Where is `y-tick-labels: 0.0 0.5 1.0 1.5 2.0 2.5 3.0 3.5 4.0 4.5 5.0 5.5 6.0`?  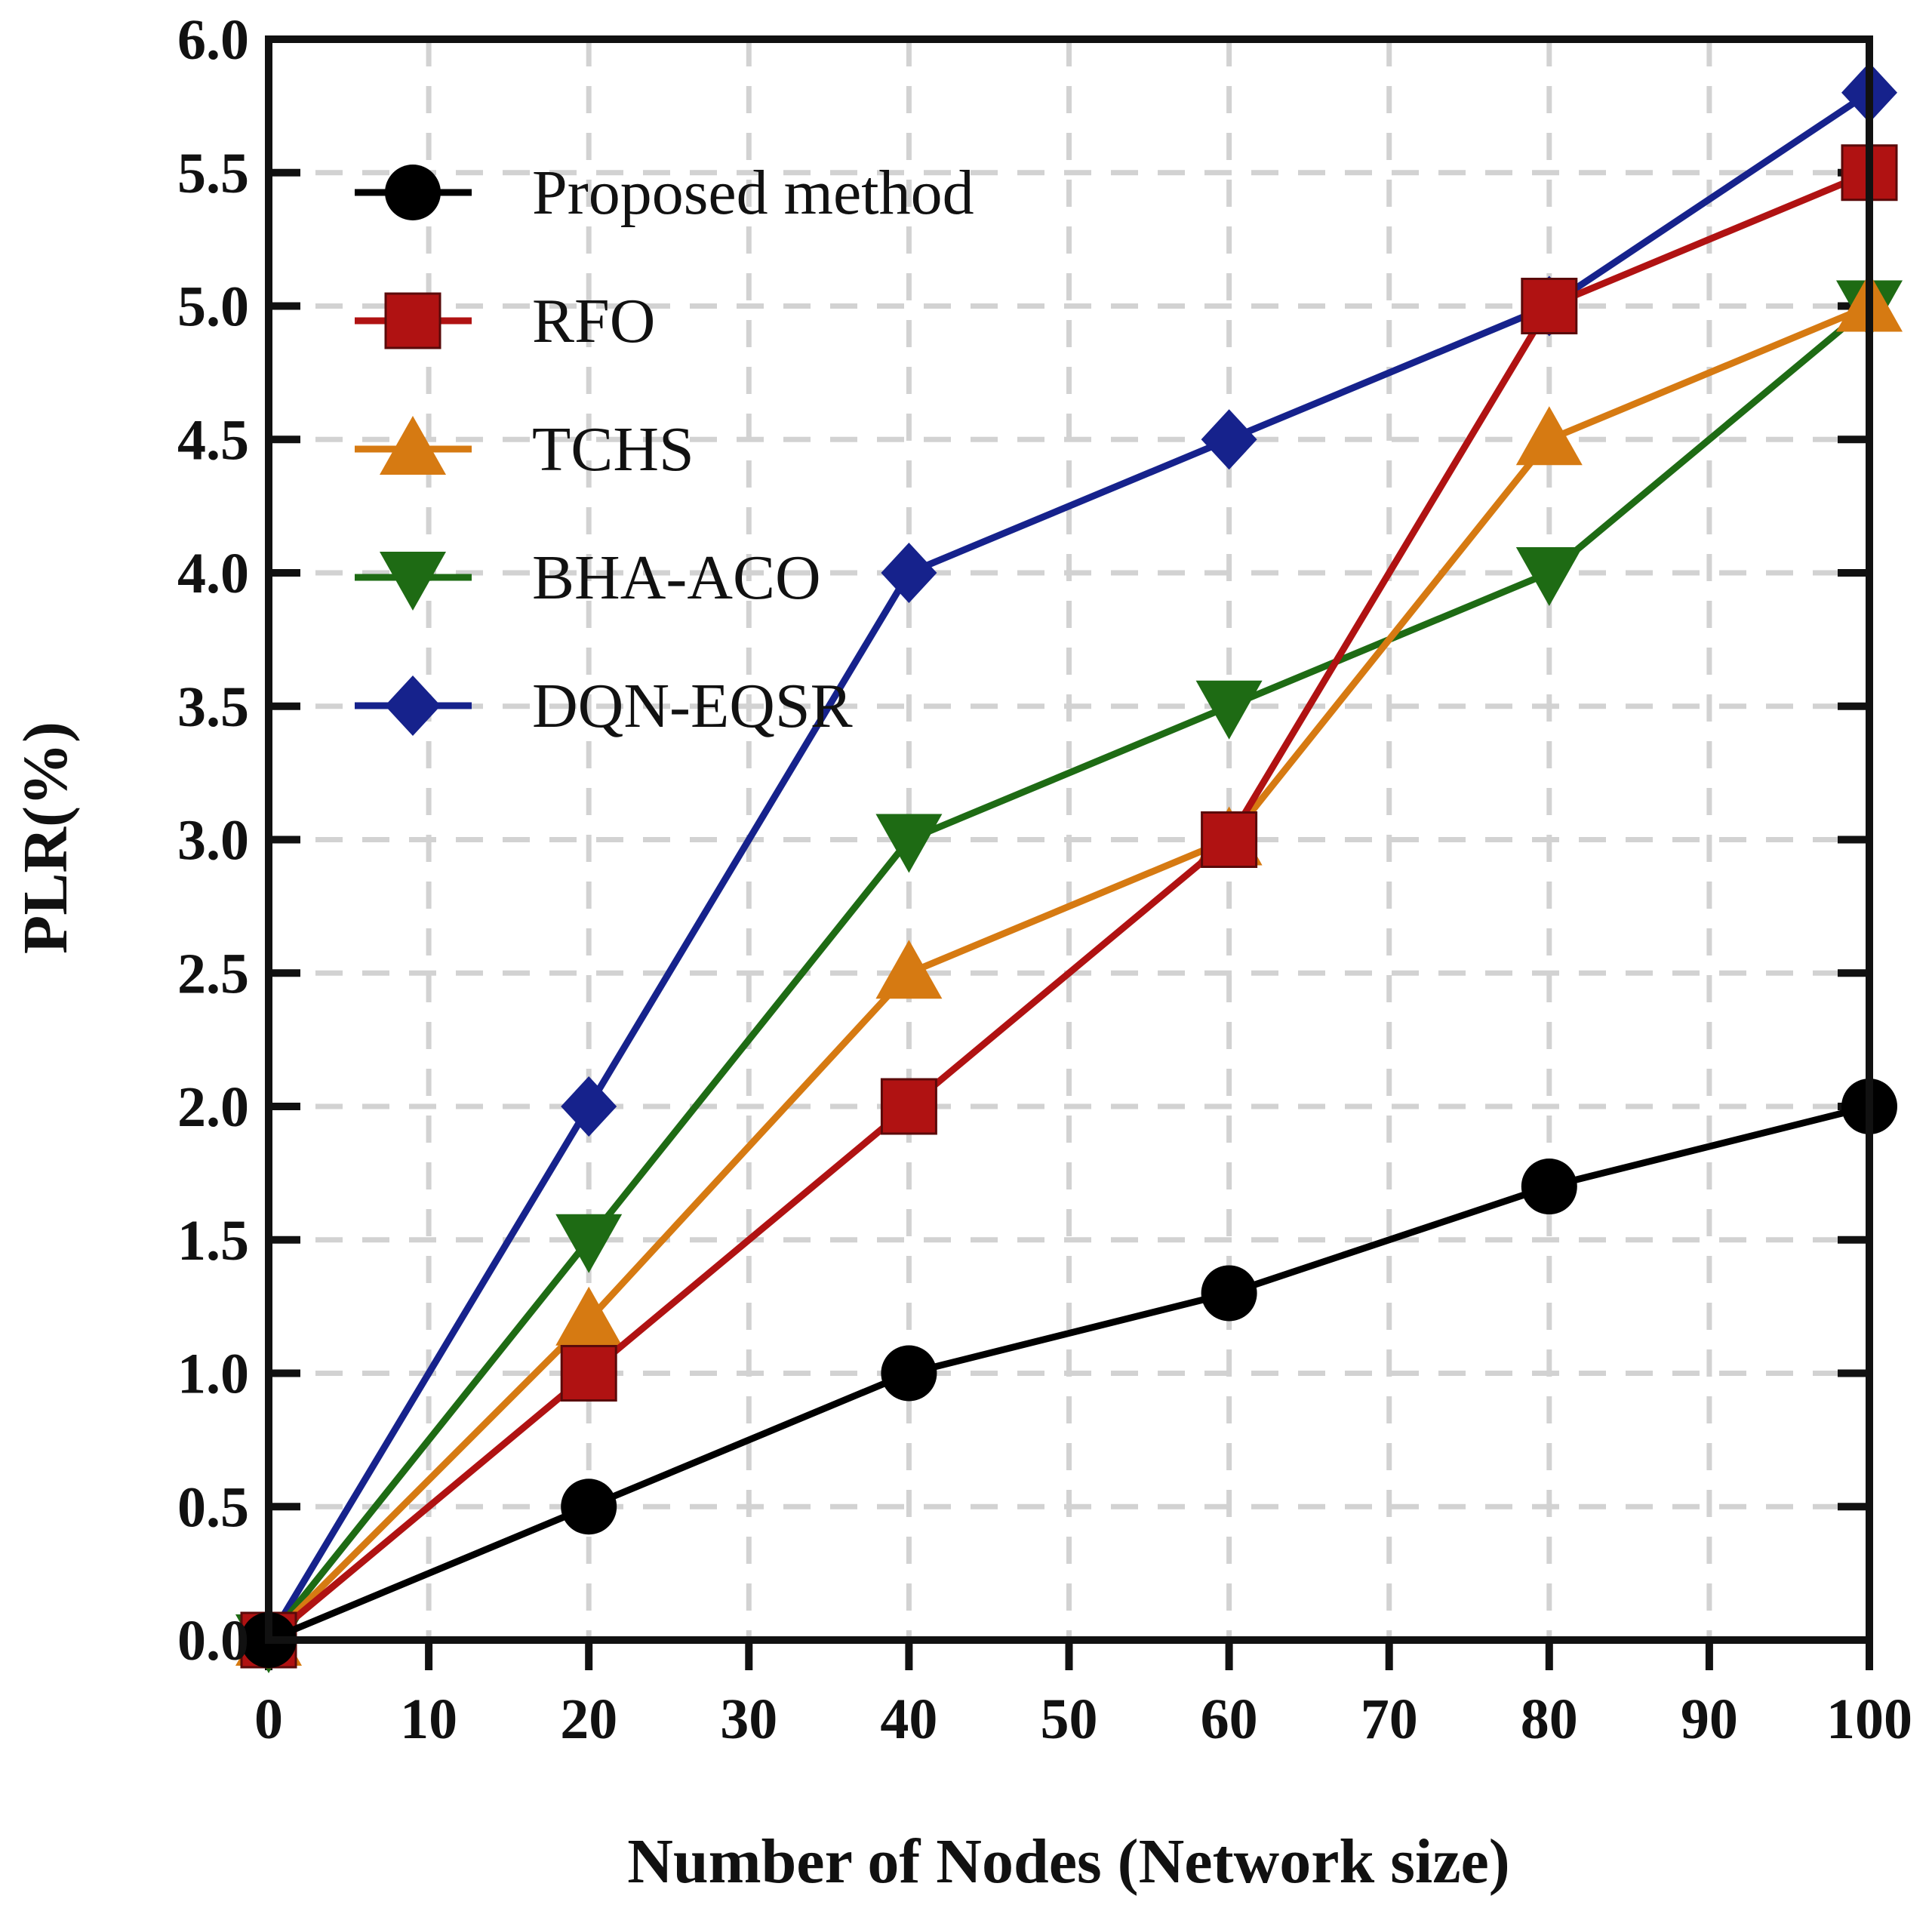 y-tick-labels: 0.0 0.5 1.0 1.5 2.0 2.5 3.0 3.5 4.0 4.5 5.0 5.5 6.0 is located at coordinates (213, 841).